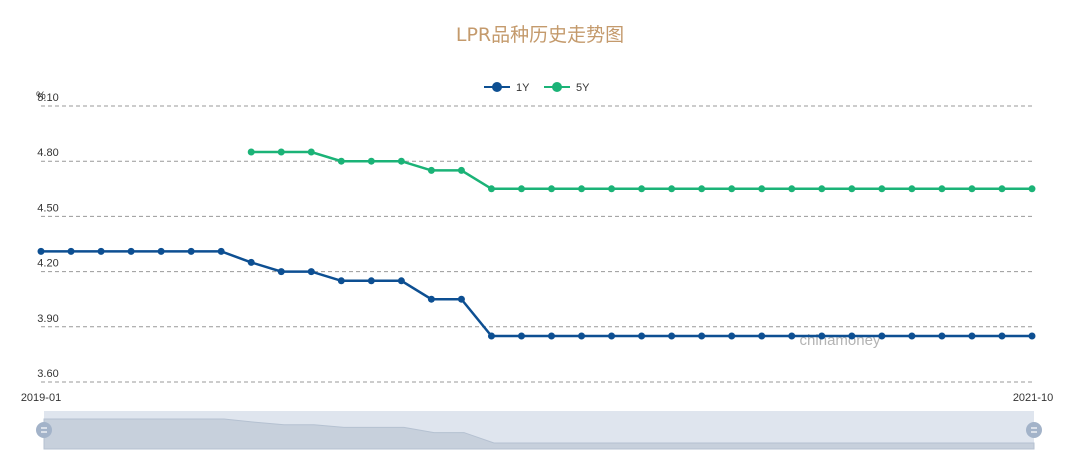  I want to click on legend-label: 1Y, so click(523, 88).